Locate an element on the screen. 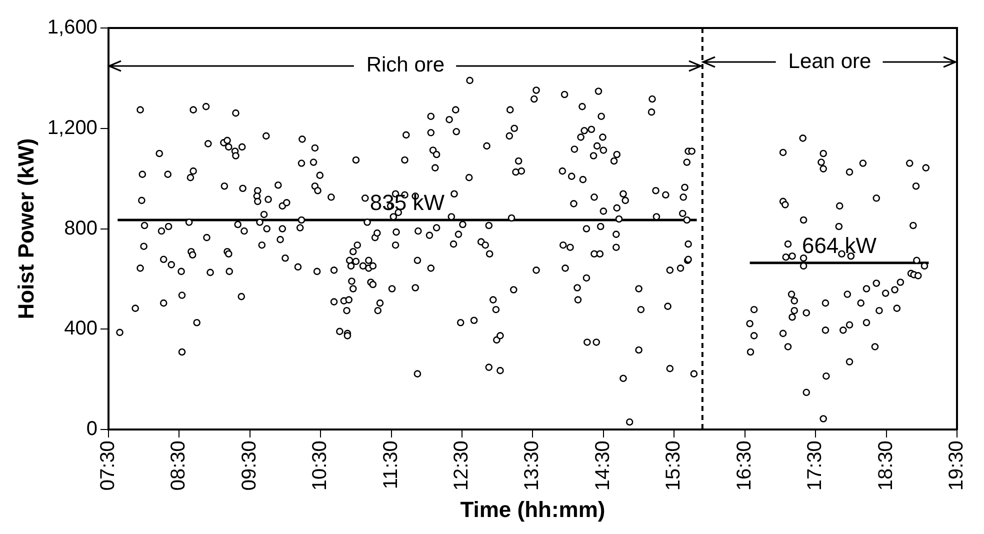 This screenshot has width=984, height=534. x-tick-label: 13:30 is located at coordinates (532, 465).